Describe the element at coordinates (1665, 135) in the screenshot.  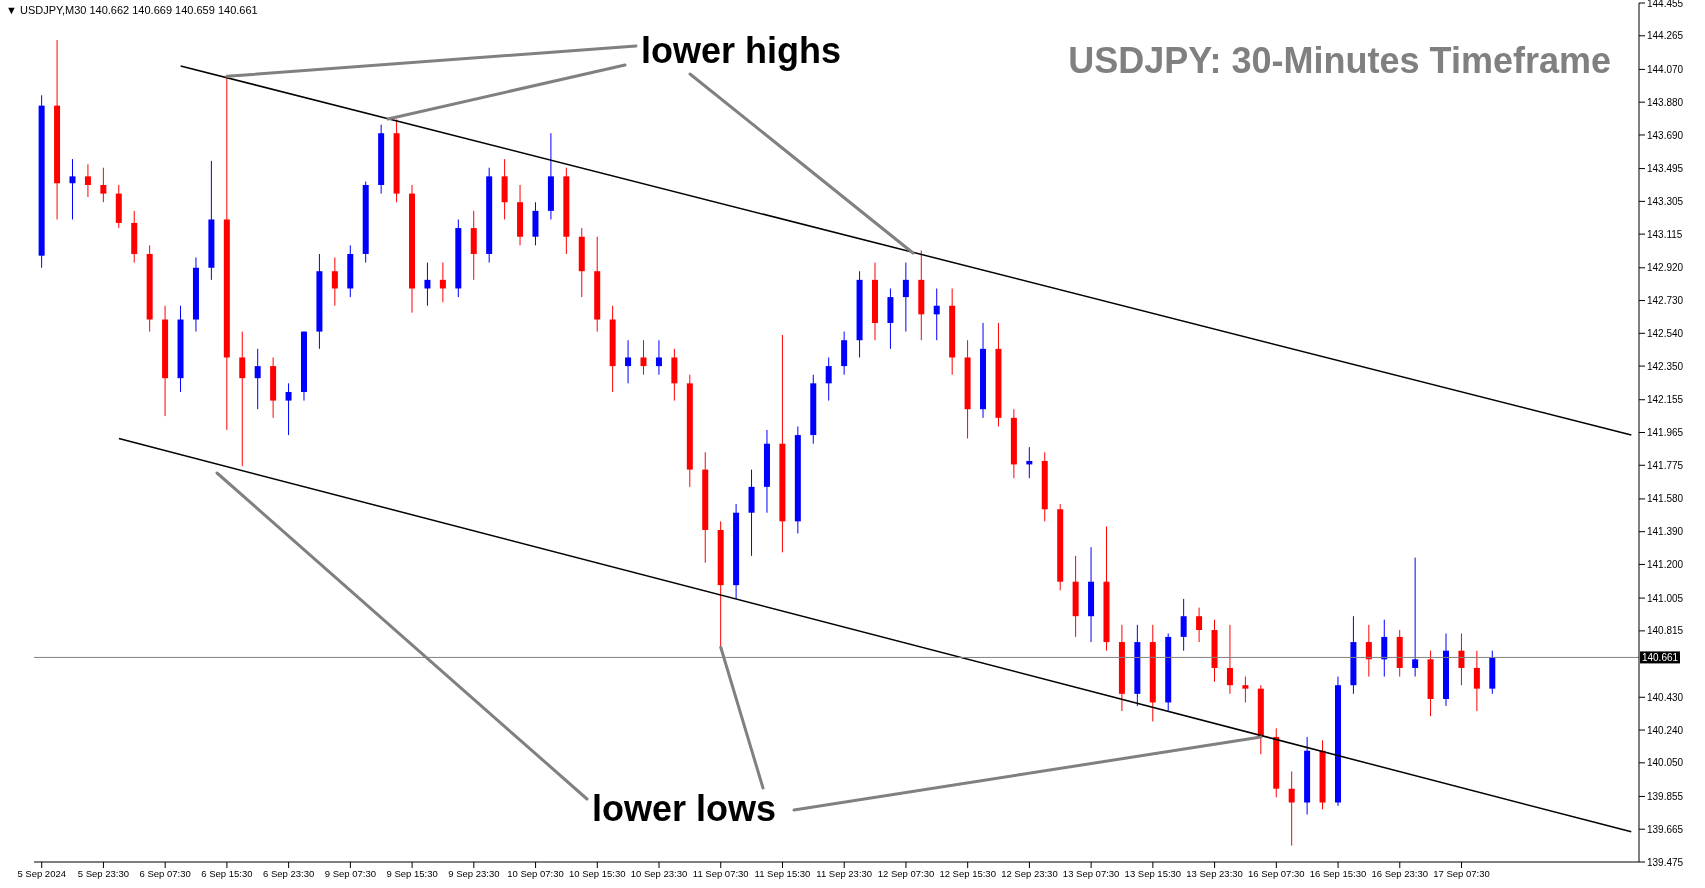
I see `y-tick-label: 143.690` at that location.